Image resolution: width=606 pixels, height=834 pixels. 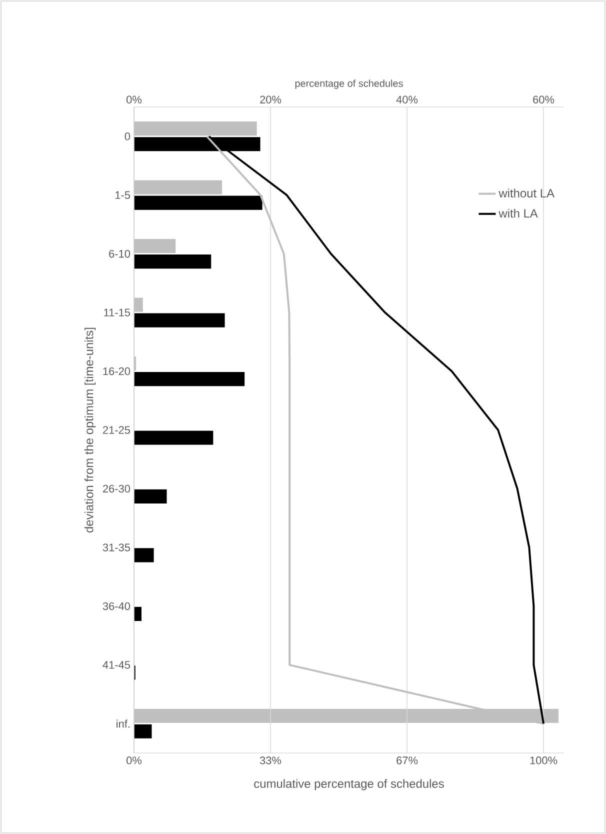 I want to click on x-tick-label: 67%, so click(x=407, y=760).